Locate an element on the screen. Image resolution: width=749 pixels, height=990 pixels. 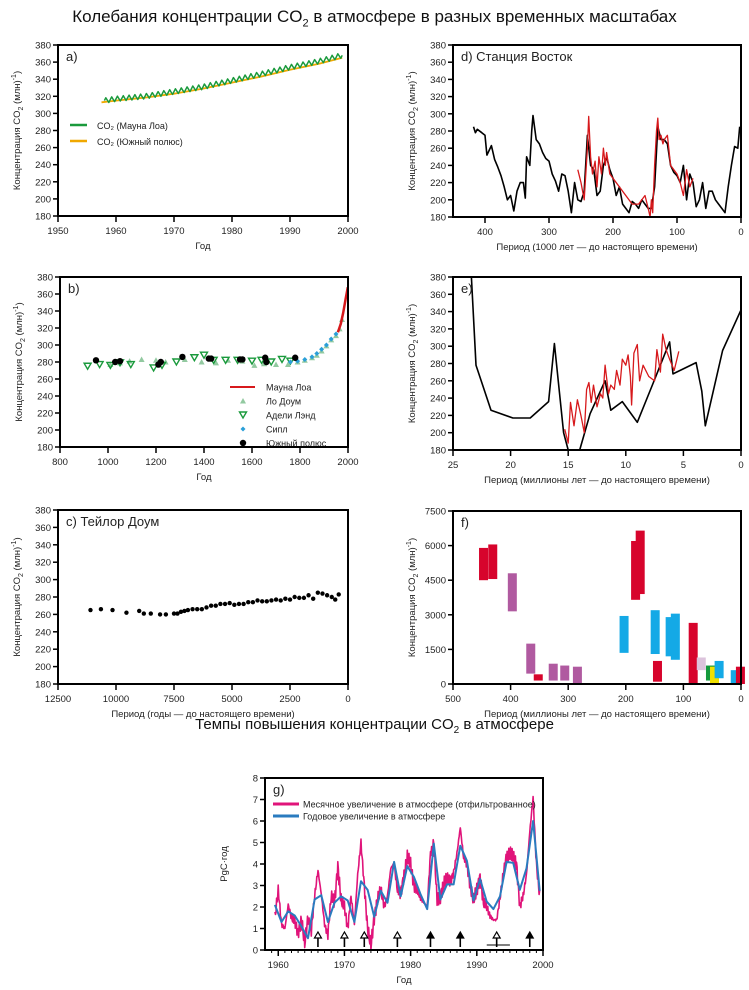
x-tick-label: 25 is located at coordinates (453, 465).